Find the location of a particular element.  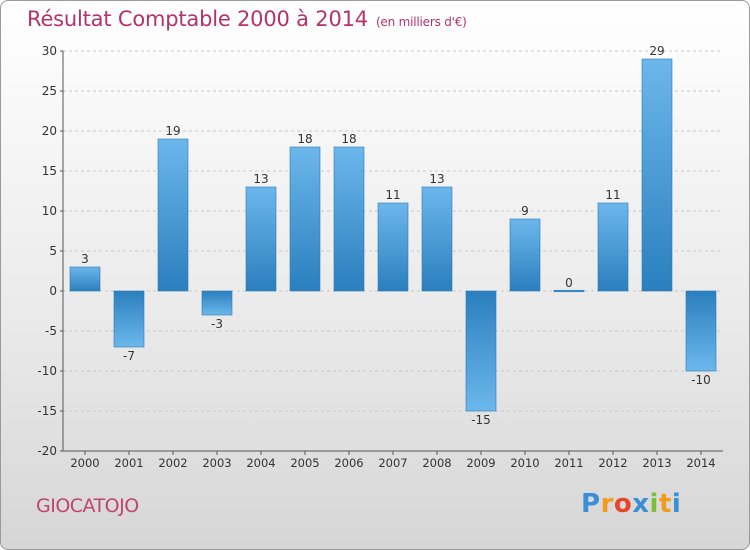

data-label: 19 is located at coordinates (172, 131).